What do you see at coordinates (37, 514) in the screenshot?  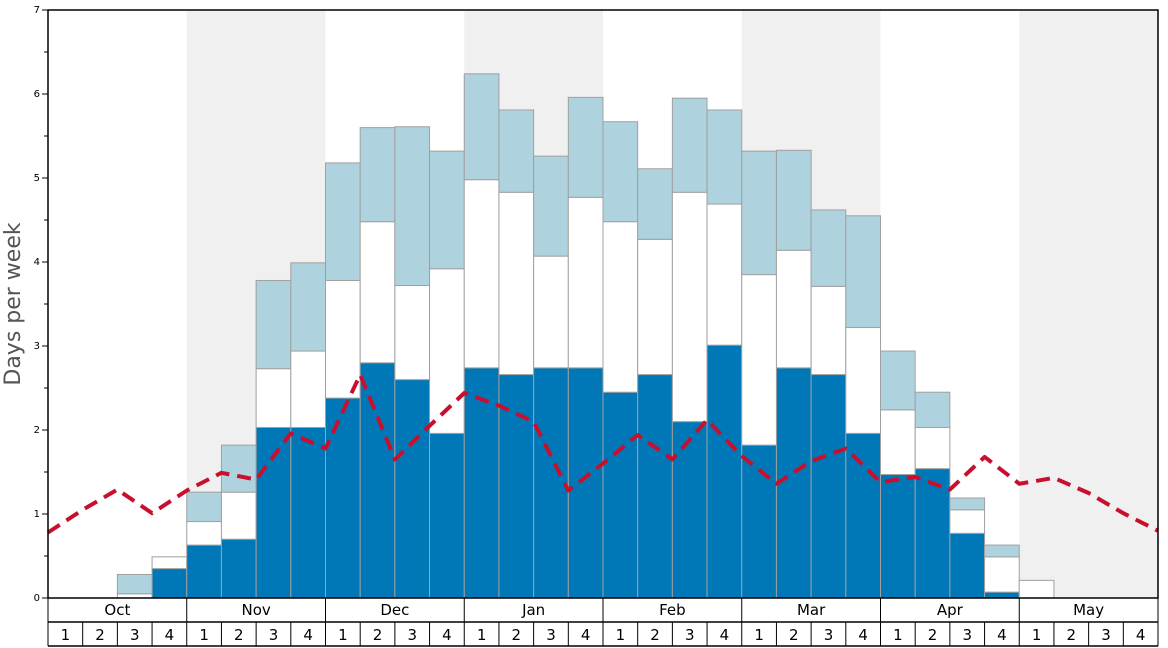 I see `y-tick-label: 1` at bounding box center [37, 514].